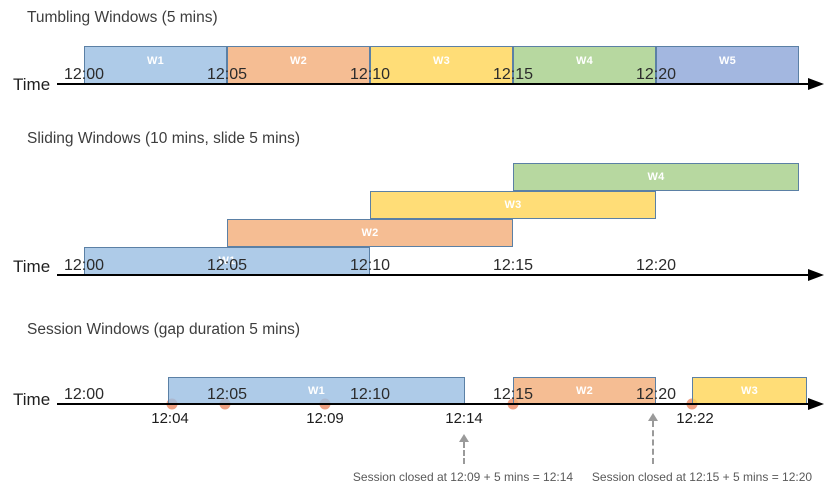  Describe the element at coordinates (464, 418) in the screenshot. I see `event-time-label: 12:14` at that location.